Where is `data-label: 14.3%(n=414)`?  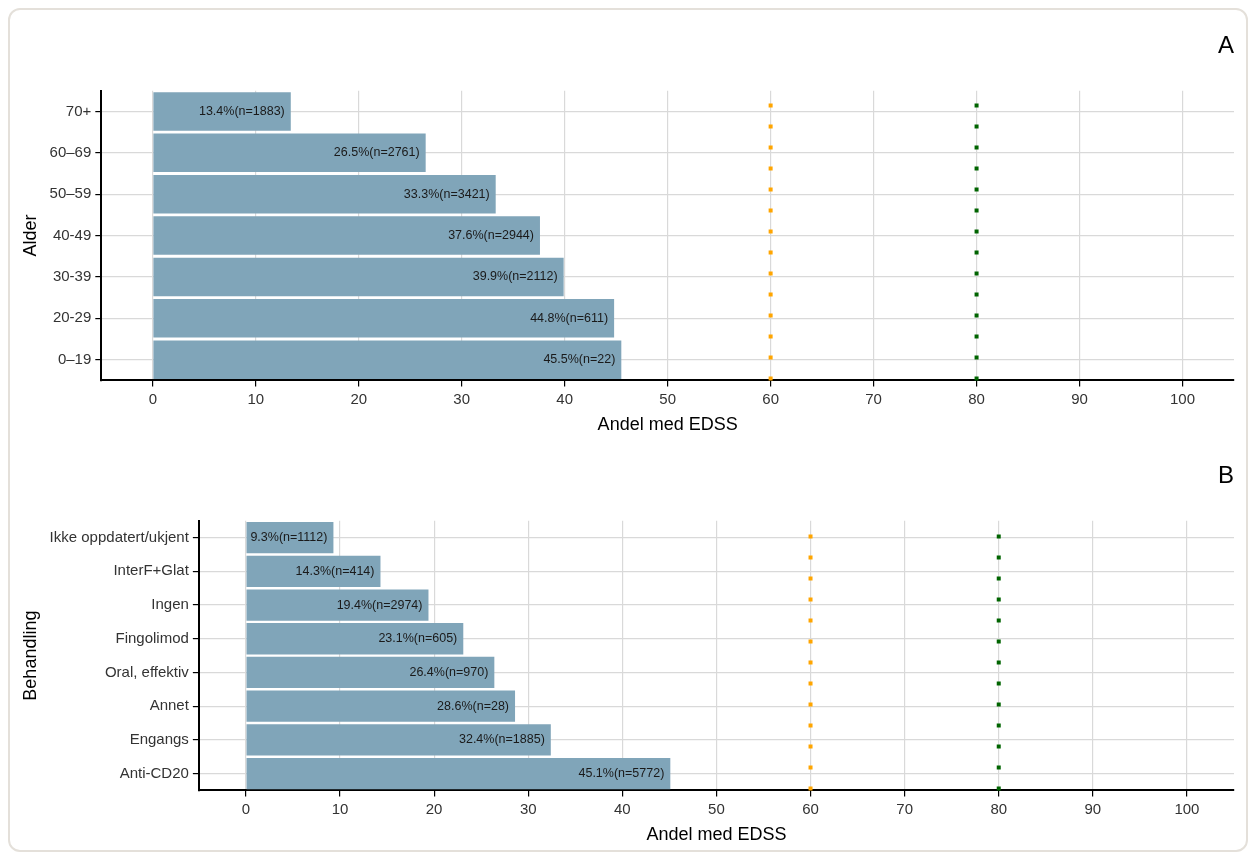 data-label: 14.3%(n=414) is located at coordinates (335, 570).